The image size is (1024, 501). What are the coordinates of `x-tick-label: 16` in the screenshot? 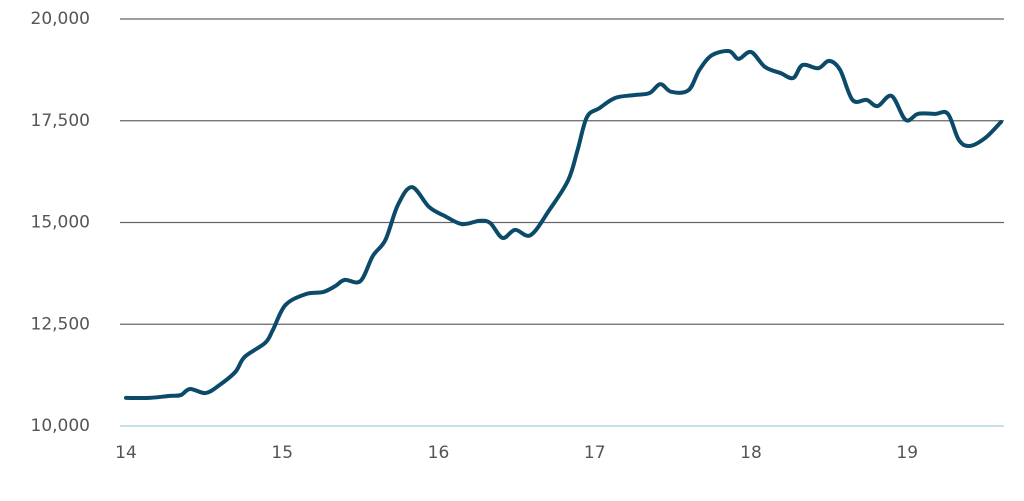 It's located at (439, 453).